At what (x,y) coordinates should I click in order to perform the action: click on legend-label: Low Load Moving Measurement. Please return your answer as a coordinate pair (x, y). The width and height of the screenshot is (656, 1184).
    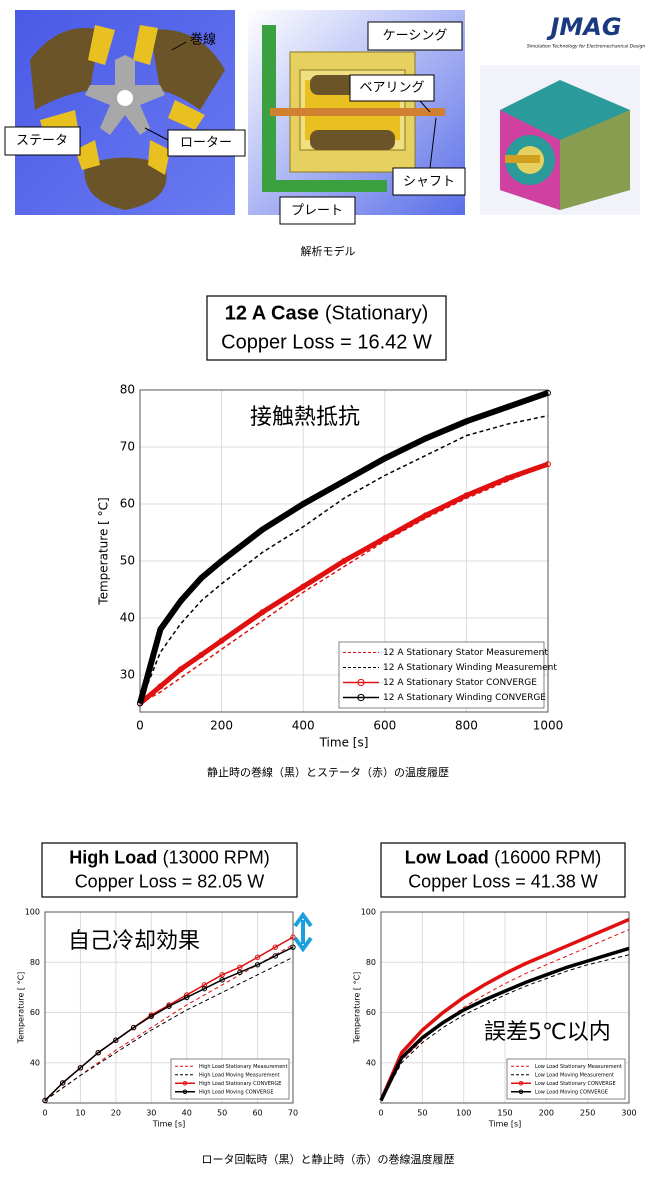
    Looking at the image, I should click on (574, 1075).